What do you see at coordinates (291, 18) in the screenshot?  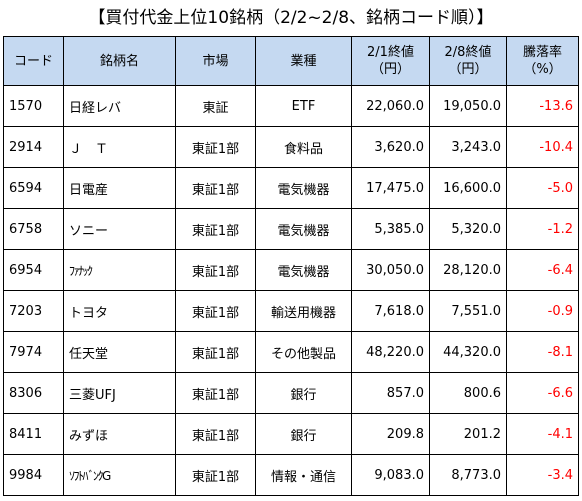 I see `page-title: 【買付代金上位10銘柄（2/2~2/8、銘柄コード順）】` at bounding box center [291, 18].